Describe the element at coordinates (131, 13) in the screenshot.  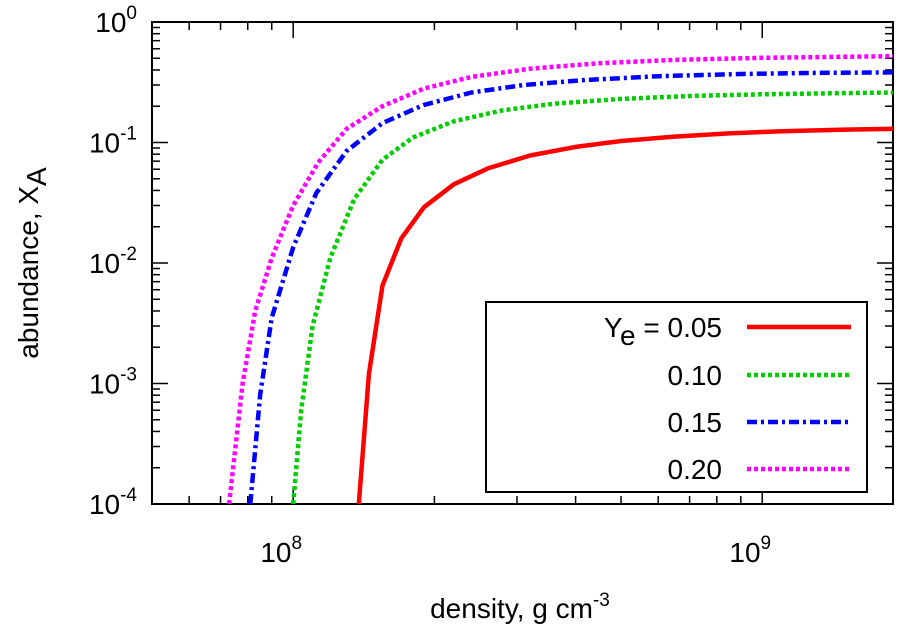
I see `y-tick-exponent: 0` at that location.